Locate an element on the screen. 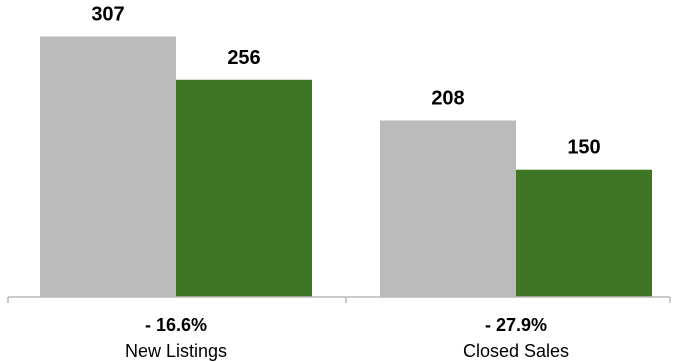 The image size is (678, 362). change-label-new-listings: - 16.6% is located at coordinates (176, 325).